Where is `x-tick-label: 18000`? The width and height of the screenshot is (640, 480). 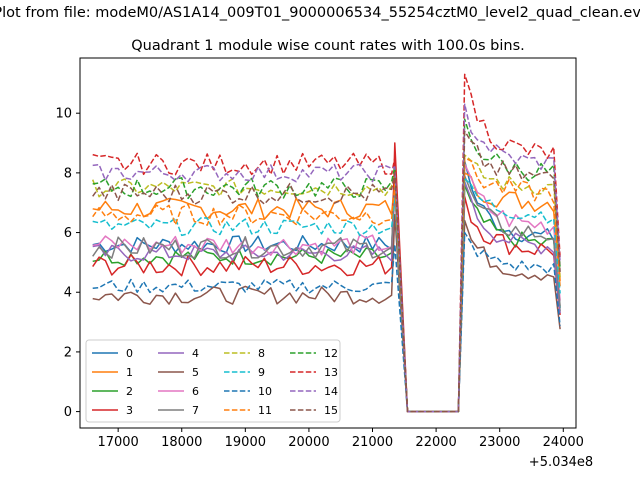
x-tick-label: 18000 is located at coordinates (181, 442).